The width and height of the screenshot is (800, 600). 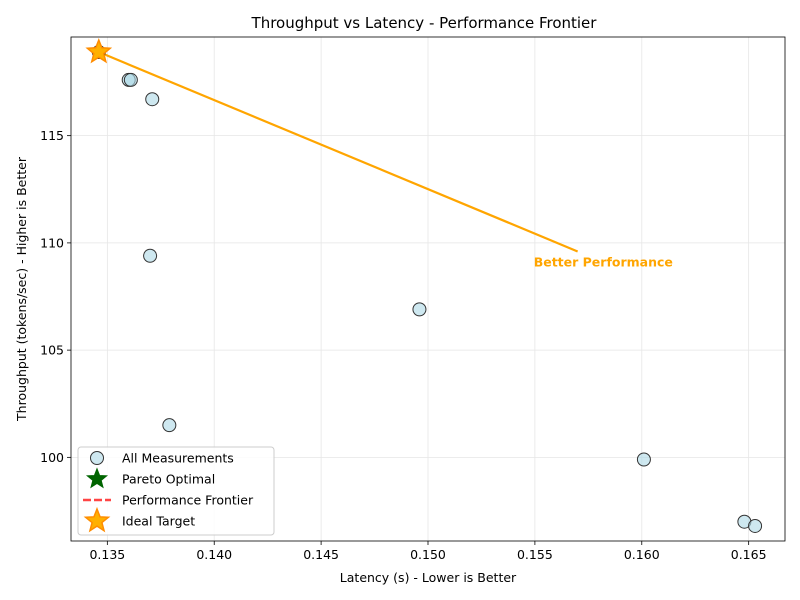 I want to click on legend-label: Performance Frontier, so click(x=188, y=500).